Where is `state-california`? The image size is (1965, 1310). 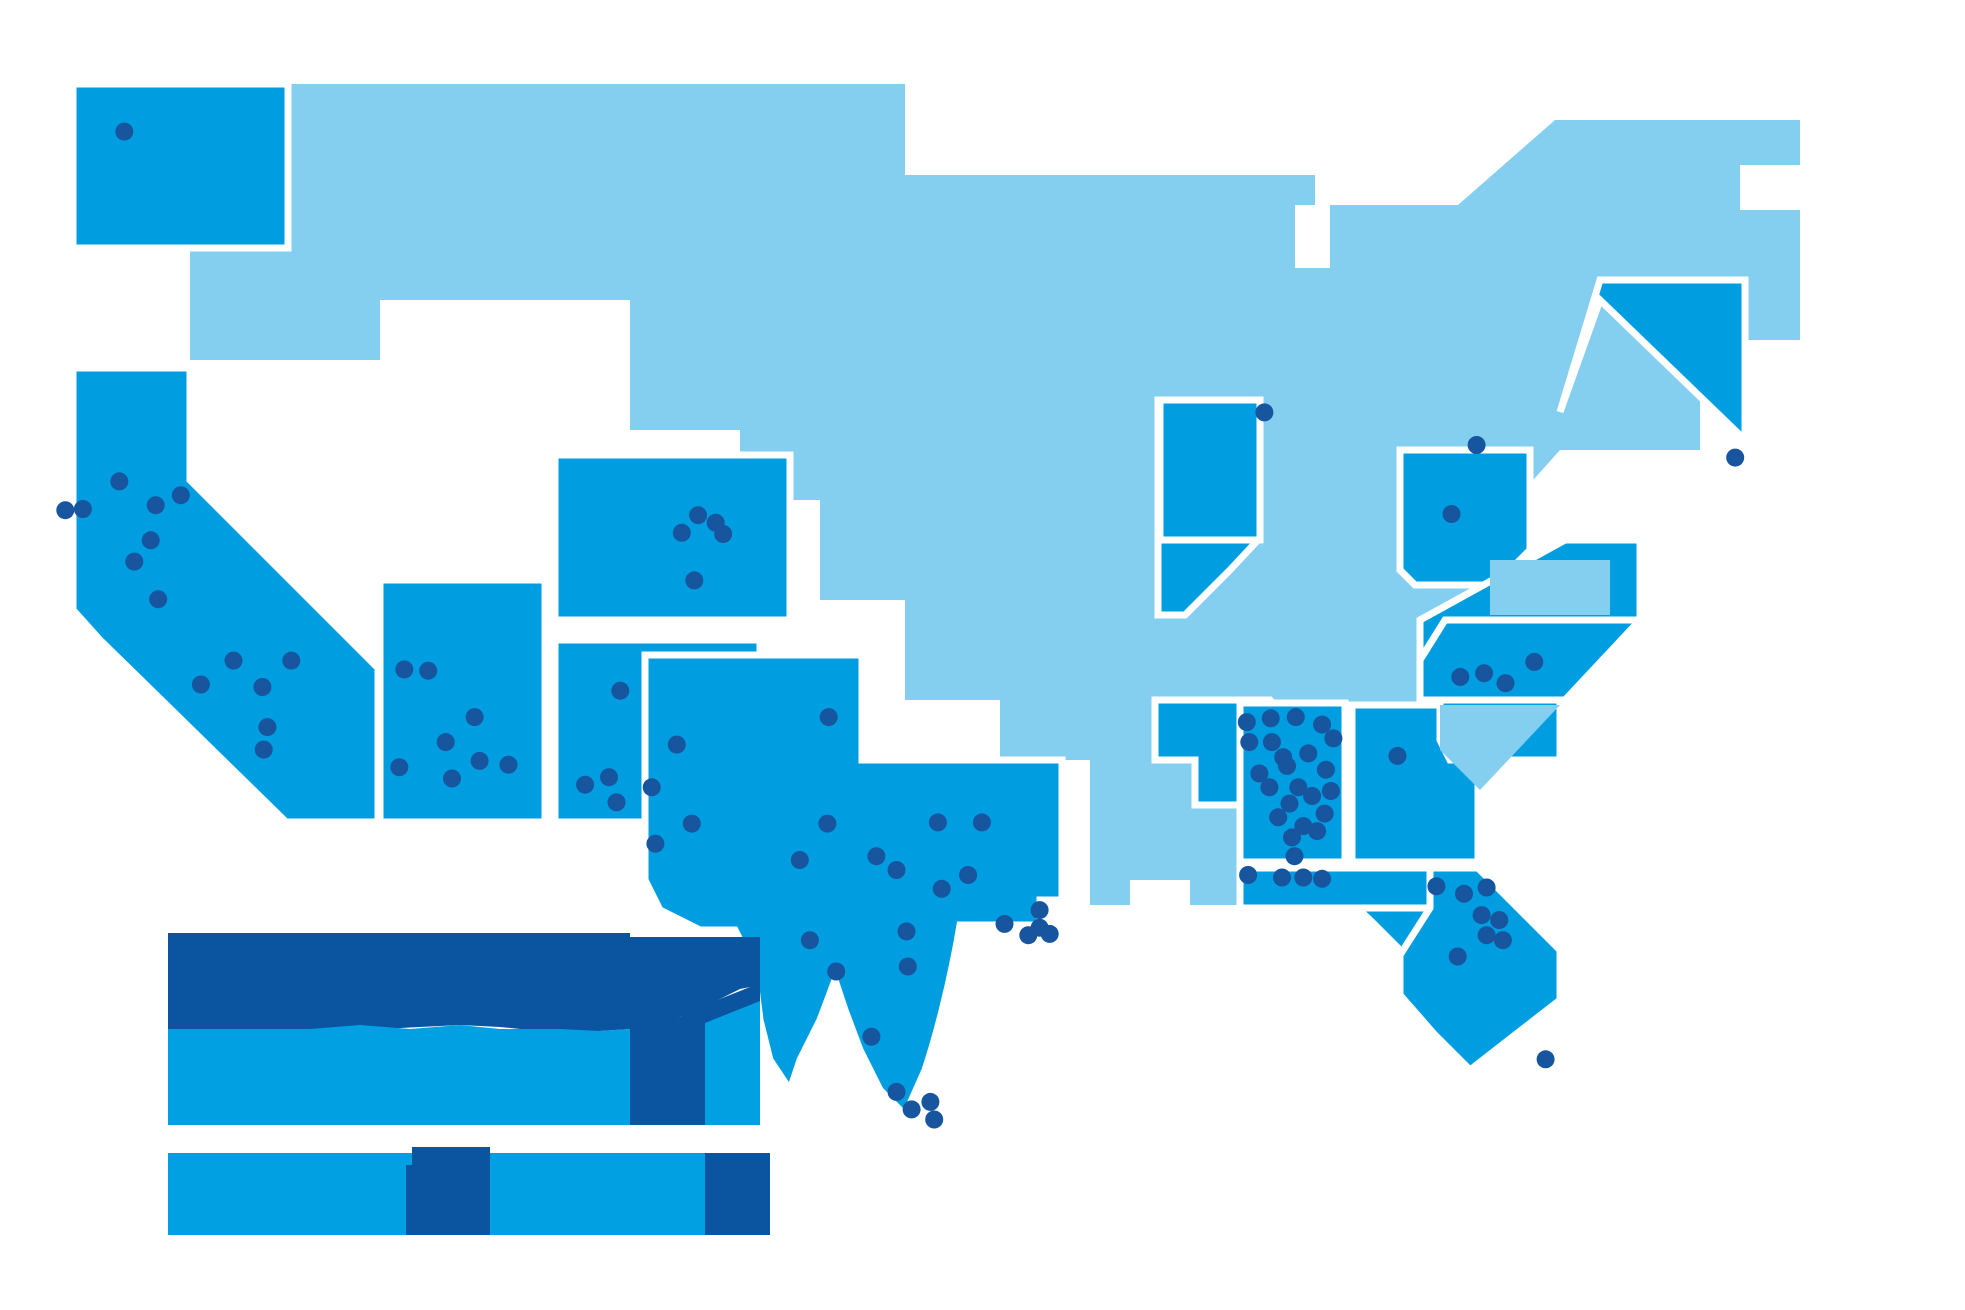
state-california is located at coordinates (225, 595).